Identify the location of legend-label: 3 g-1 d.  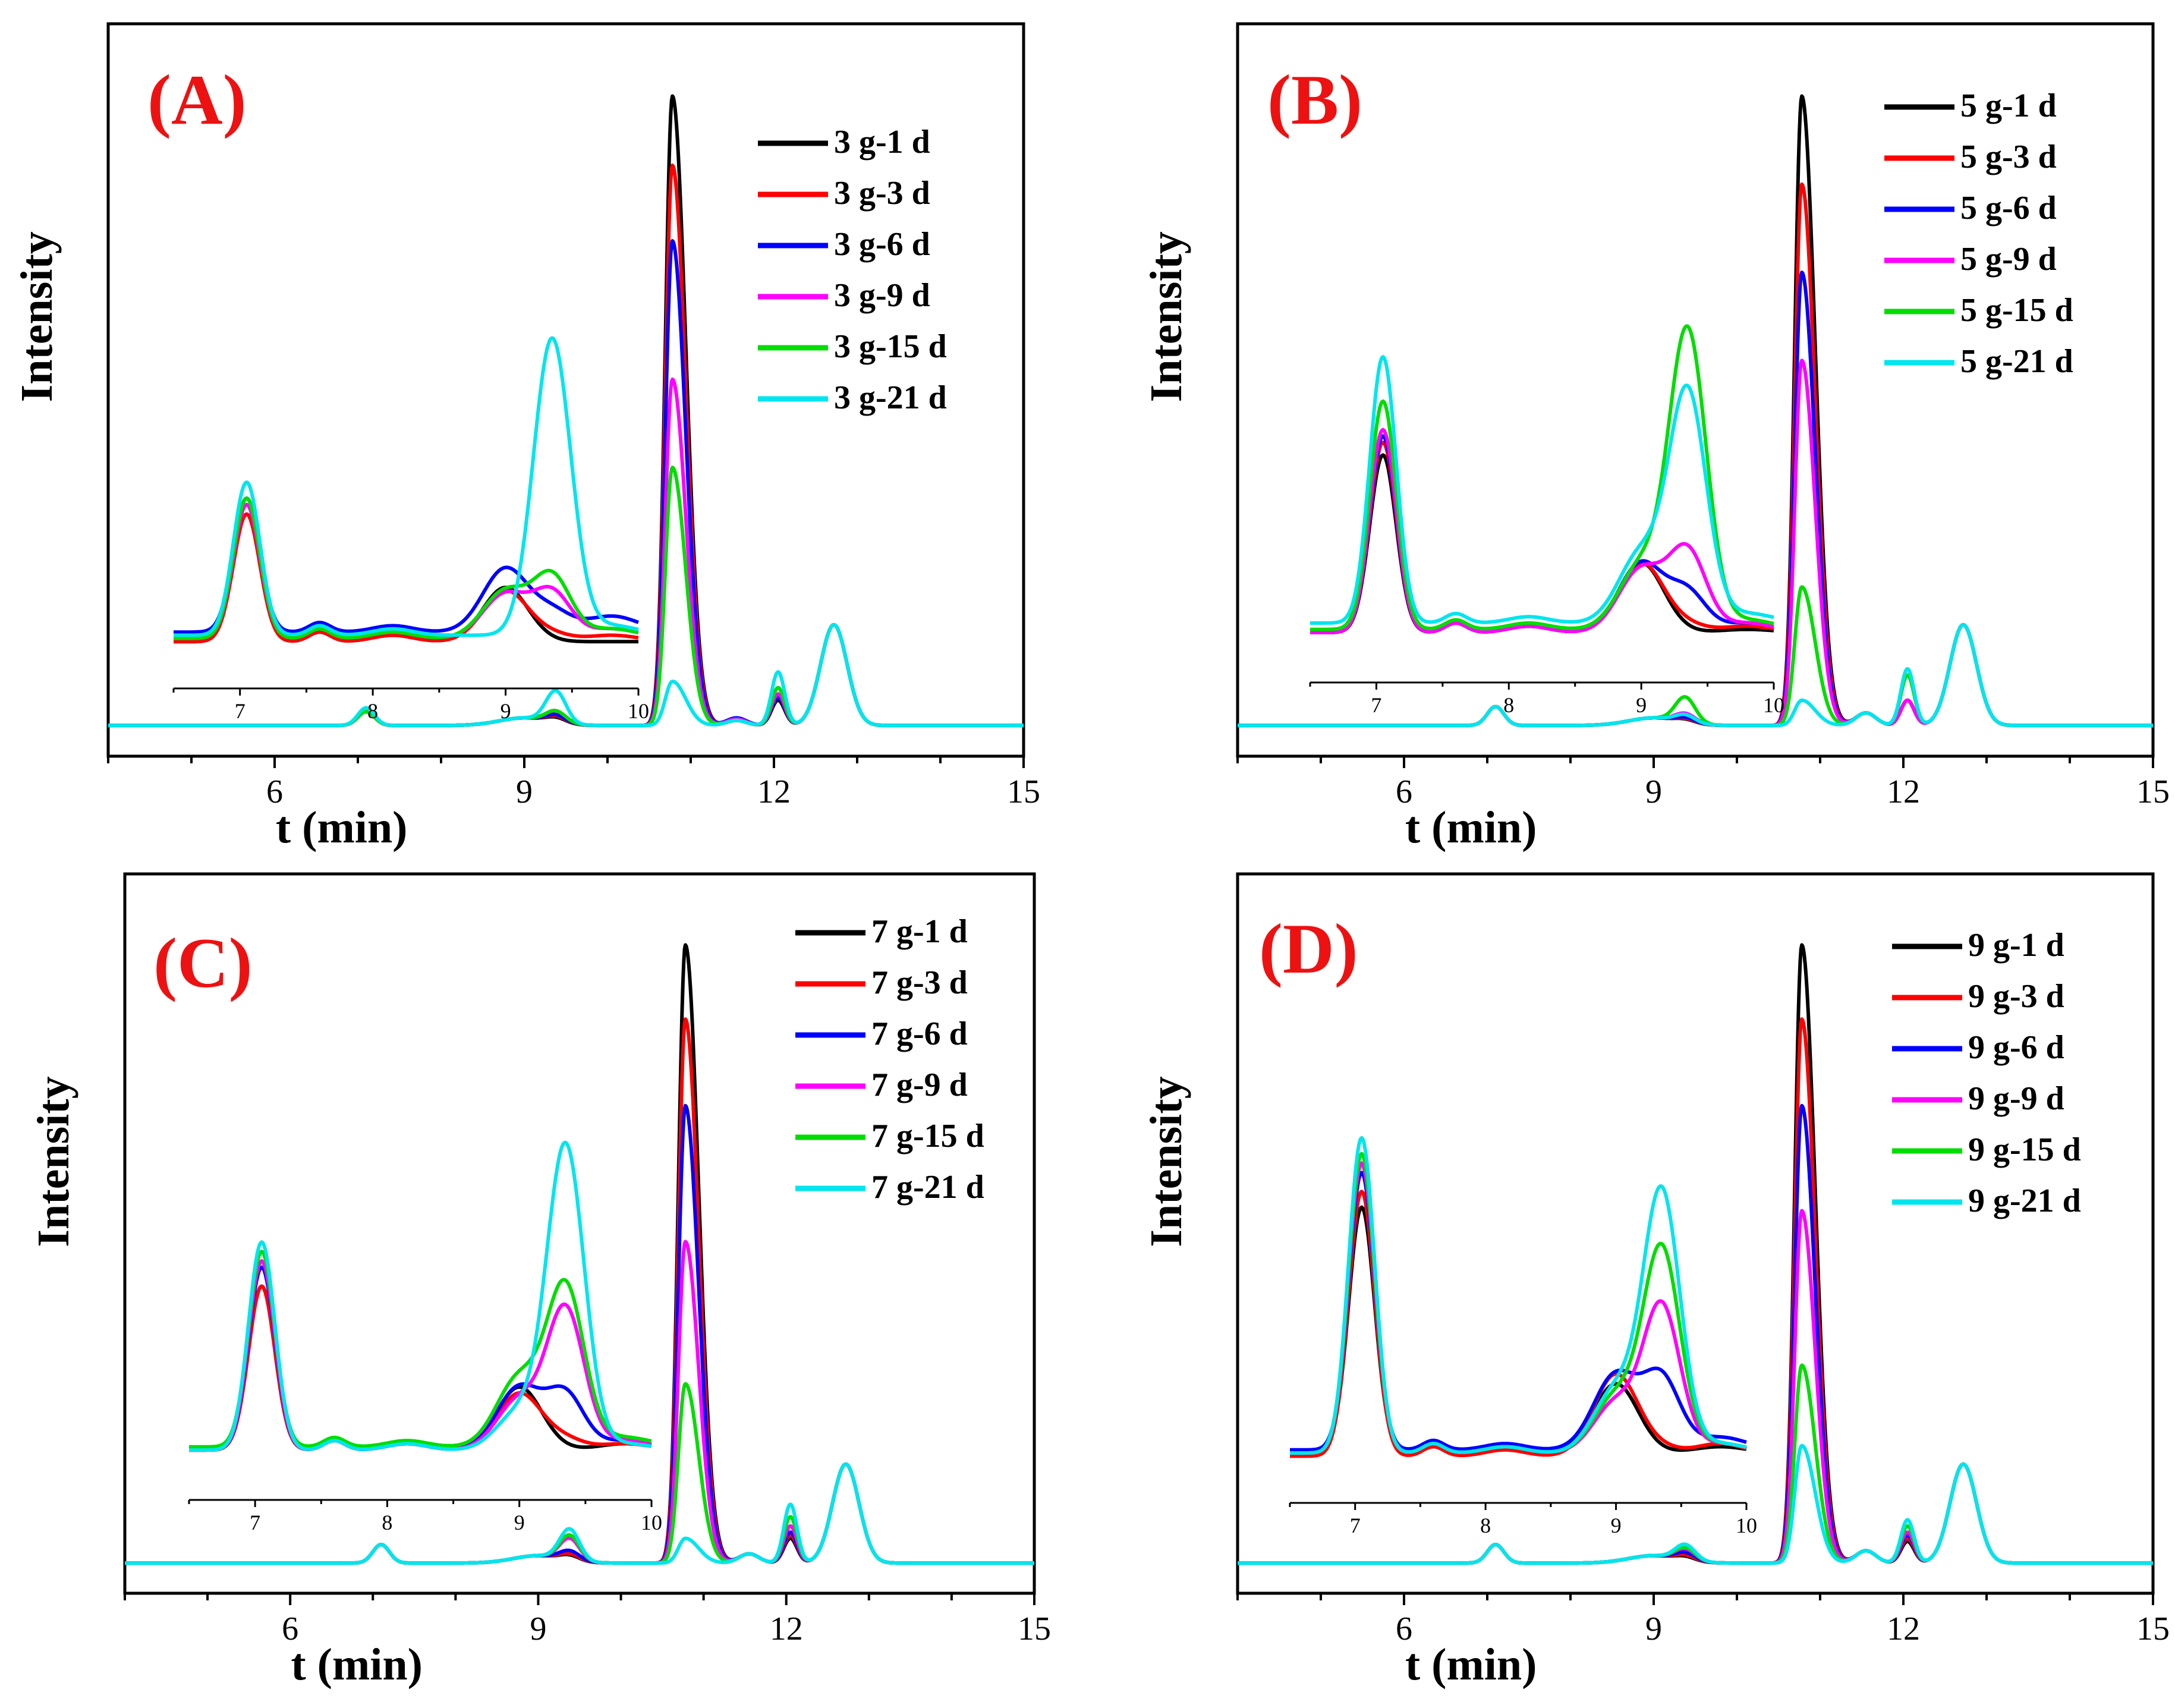
(882, 142).